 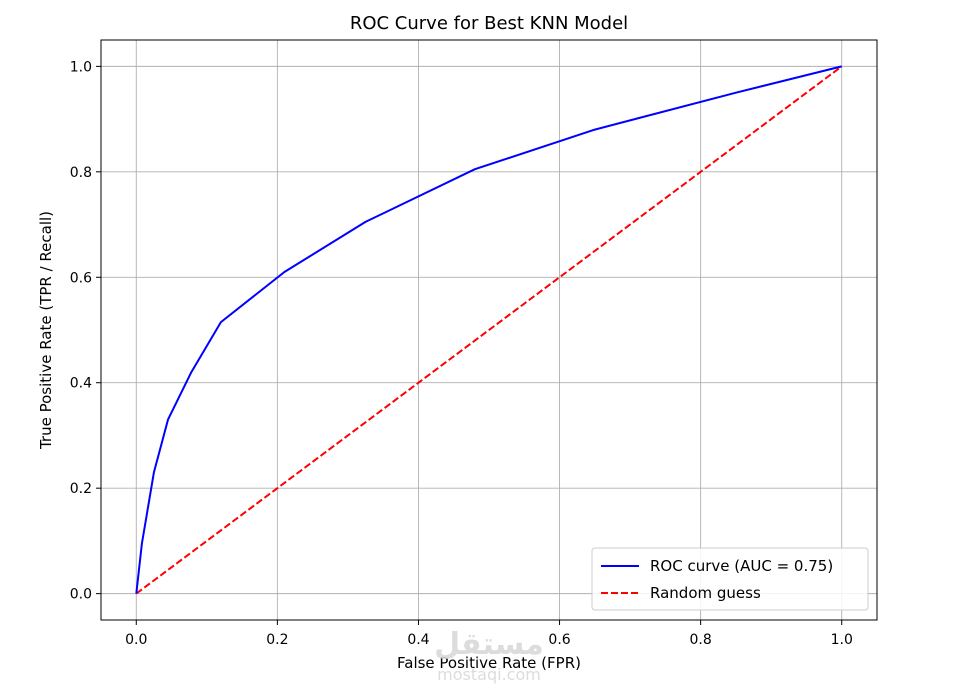 I want to click on y-tick-label: 1.0, so click(x=81, y=67).